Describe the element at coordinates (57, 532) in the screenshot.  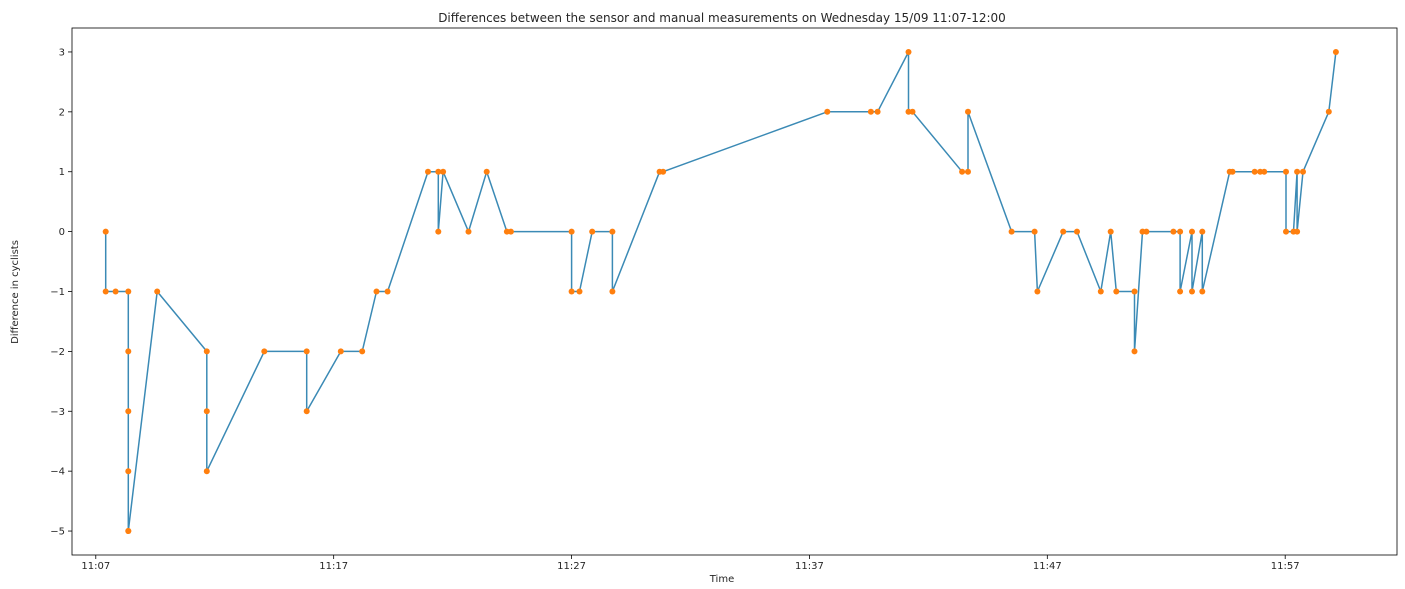
I see `y-tick-label: −5` at that location.